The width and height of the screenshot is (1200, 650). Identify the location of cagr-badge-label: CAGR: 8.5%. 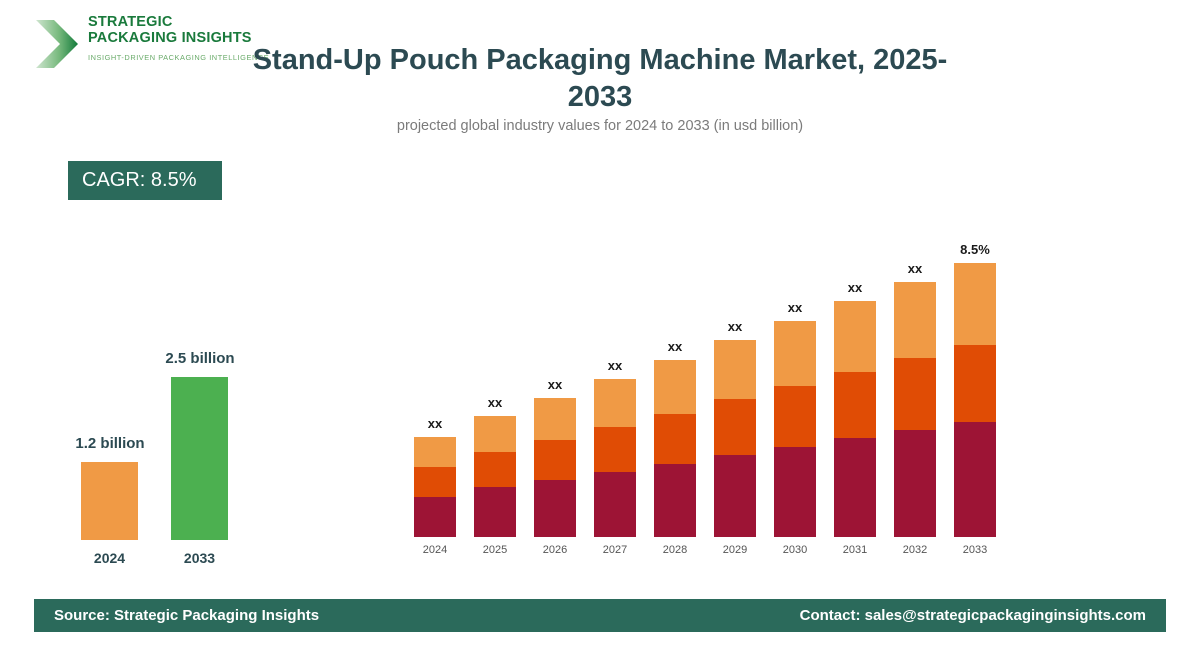
(139, 180).